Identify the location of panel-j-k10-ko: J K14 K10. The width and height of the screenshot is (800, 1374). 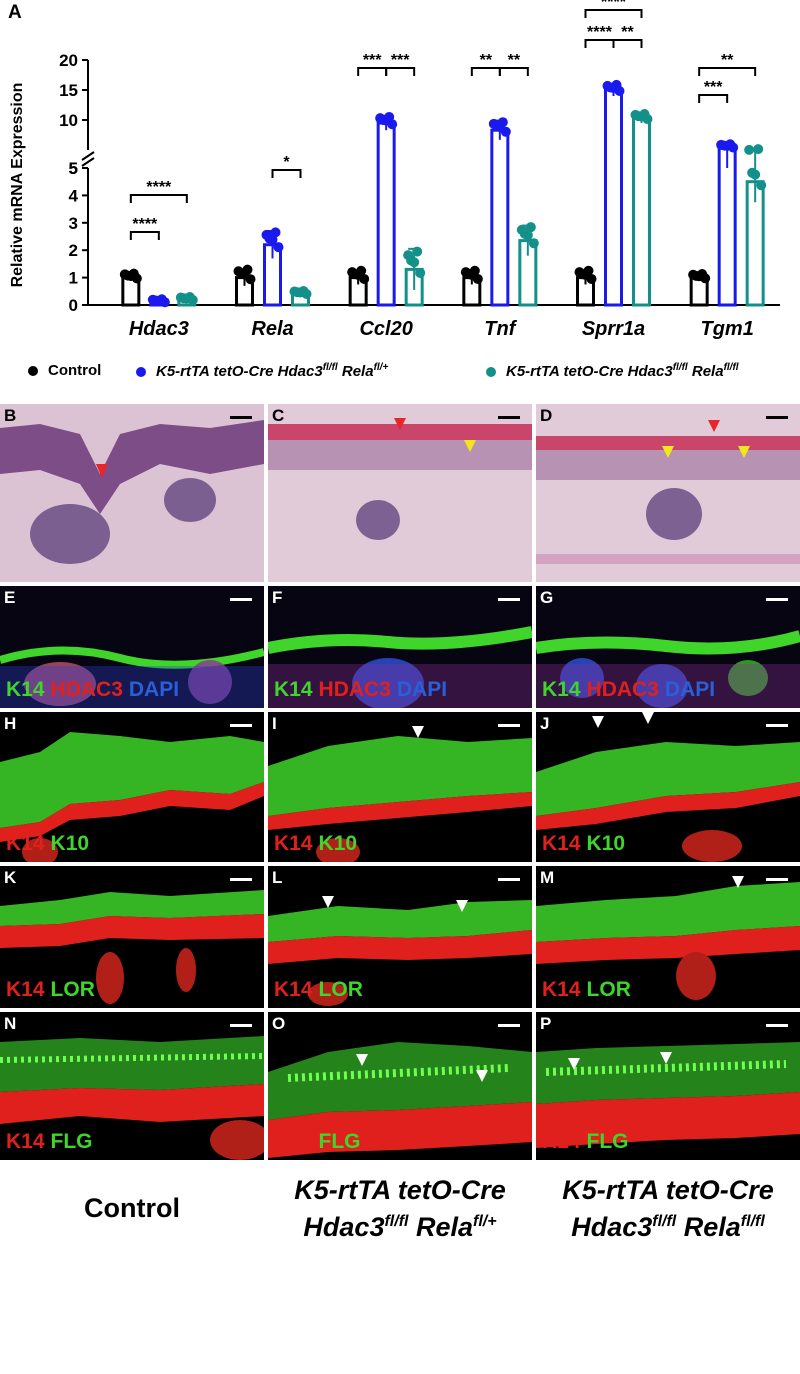
(668, 787).